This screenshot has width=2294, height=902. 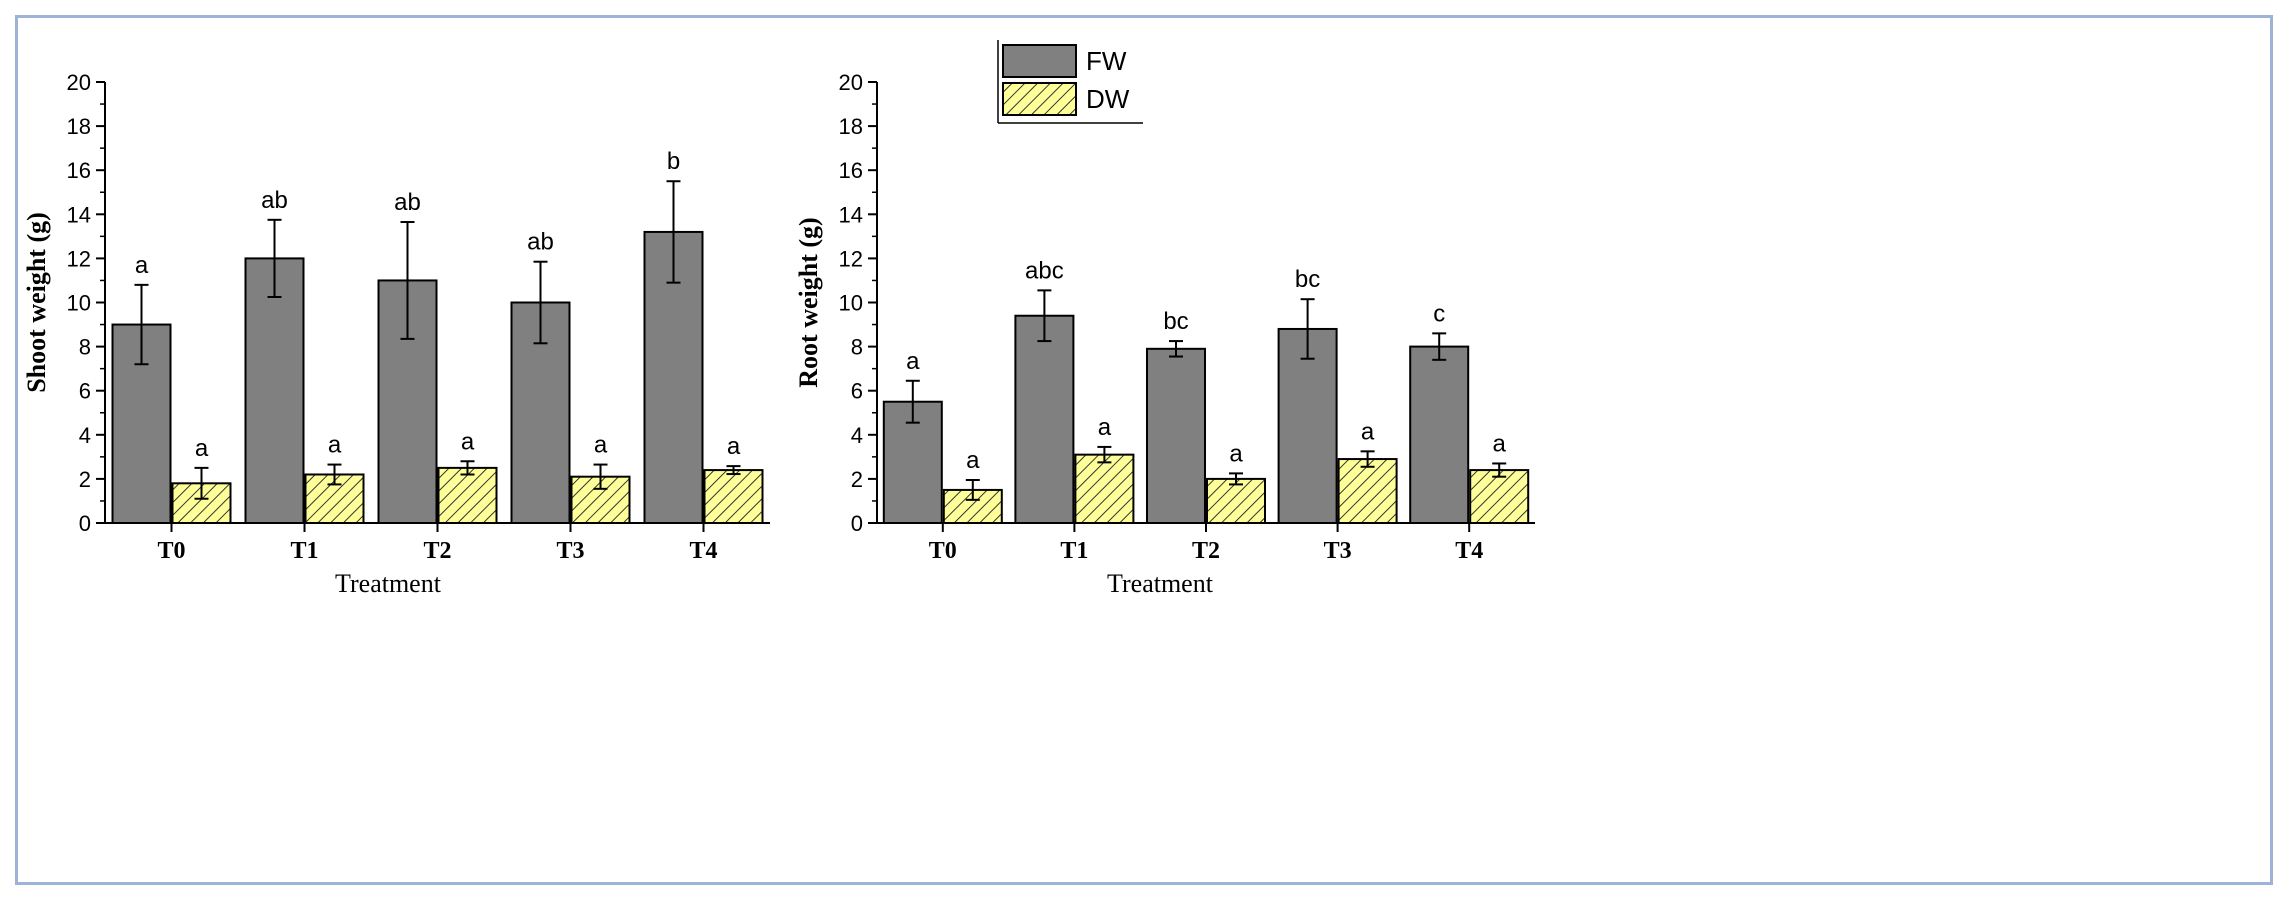 What do you see at coordinates (1044, 270) in the screenshot?
I see `significance-label: abc` at bounding box center [1044, 270].